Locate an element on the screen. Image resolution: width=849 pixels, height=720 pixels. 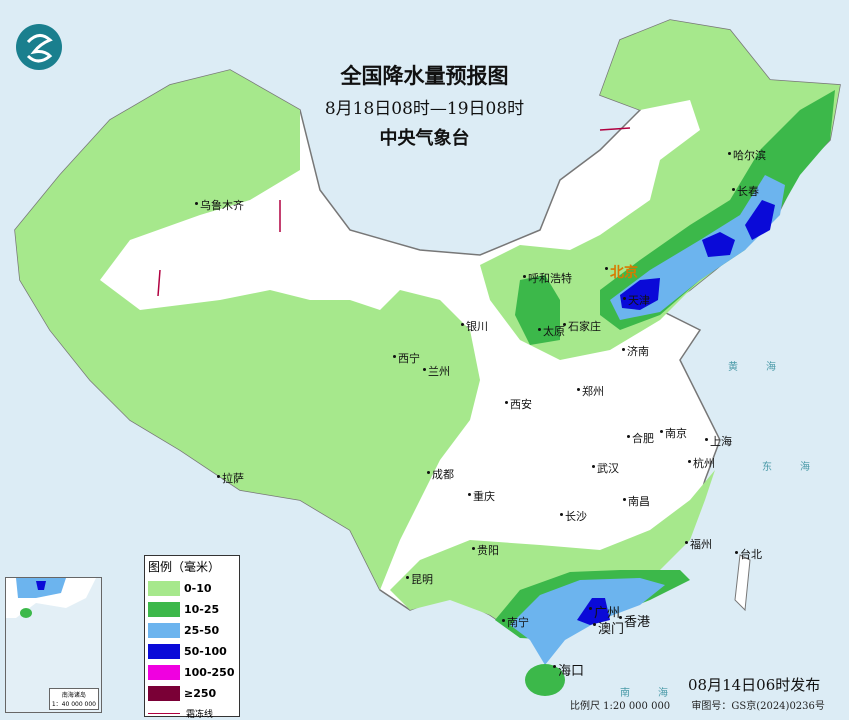
rain-10-25-north is located at coordinates (537, 310).